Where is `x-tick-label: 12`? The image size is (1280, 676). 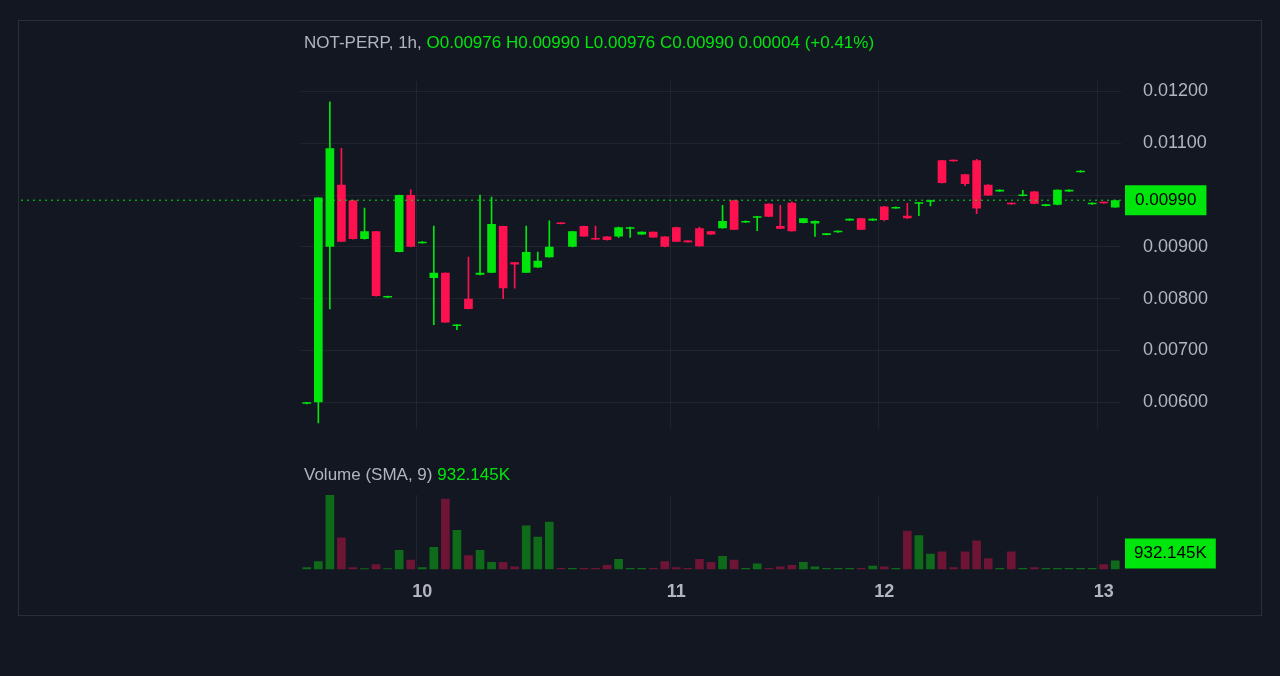
x-tick-label: 12 is located at coordinates (884, 591).